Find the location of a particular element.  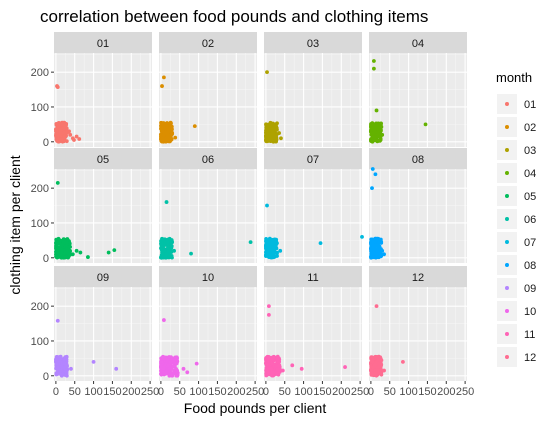

legend-label: 11 is located at coordinates (529, 335).